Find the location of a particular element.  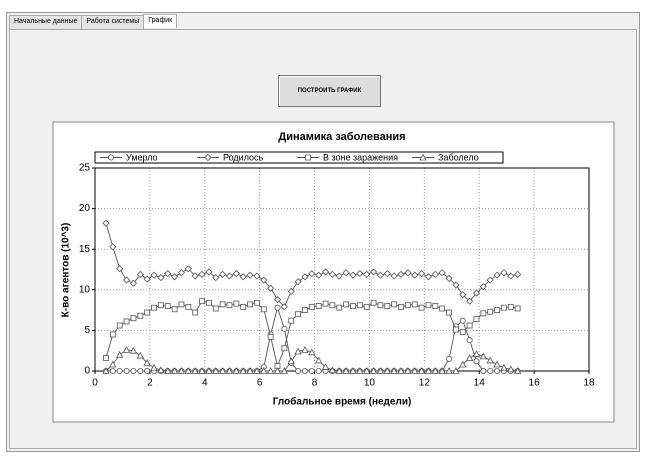

legend: Умерло Родилось В зоне заражения Заболело is located at coordinates (299, 157).